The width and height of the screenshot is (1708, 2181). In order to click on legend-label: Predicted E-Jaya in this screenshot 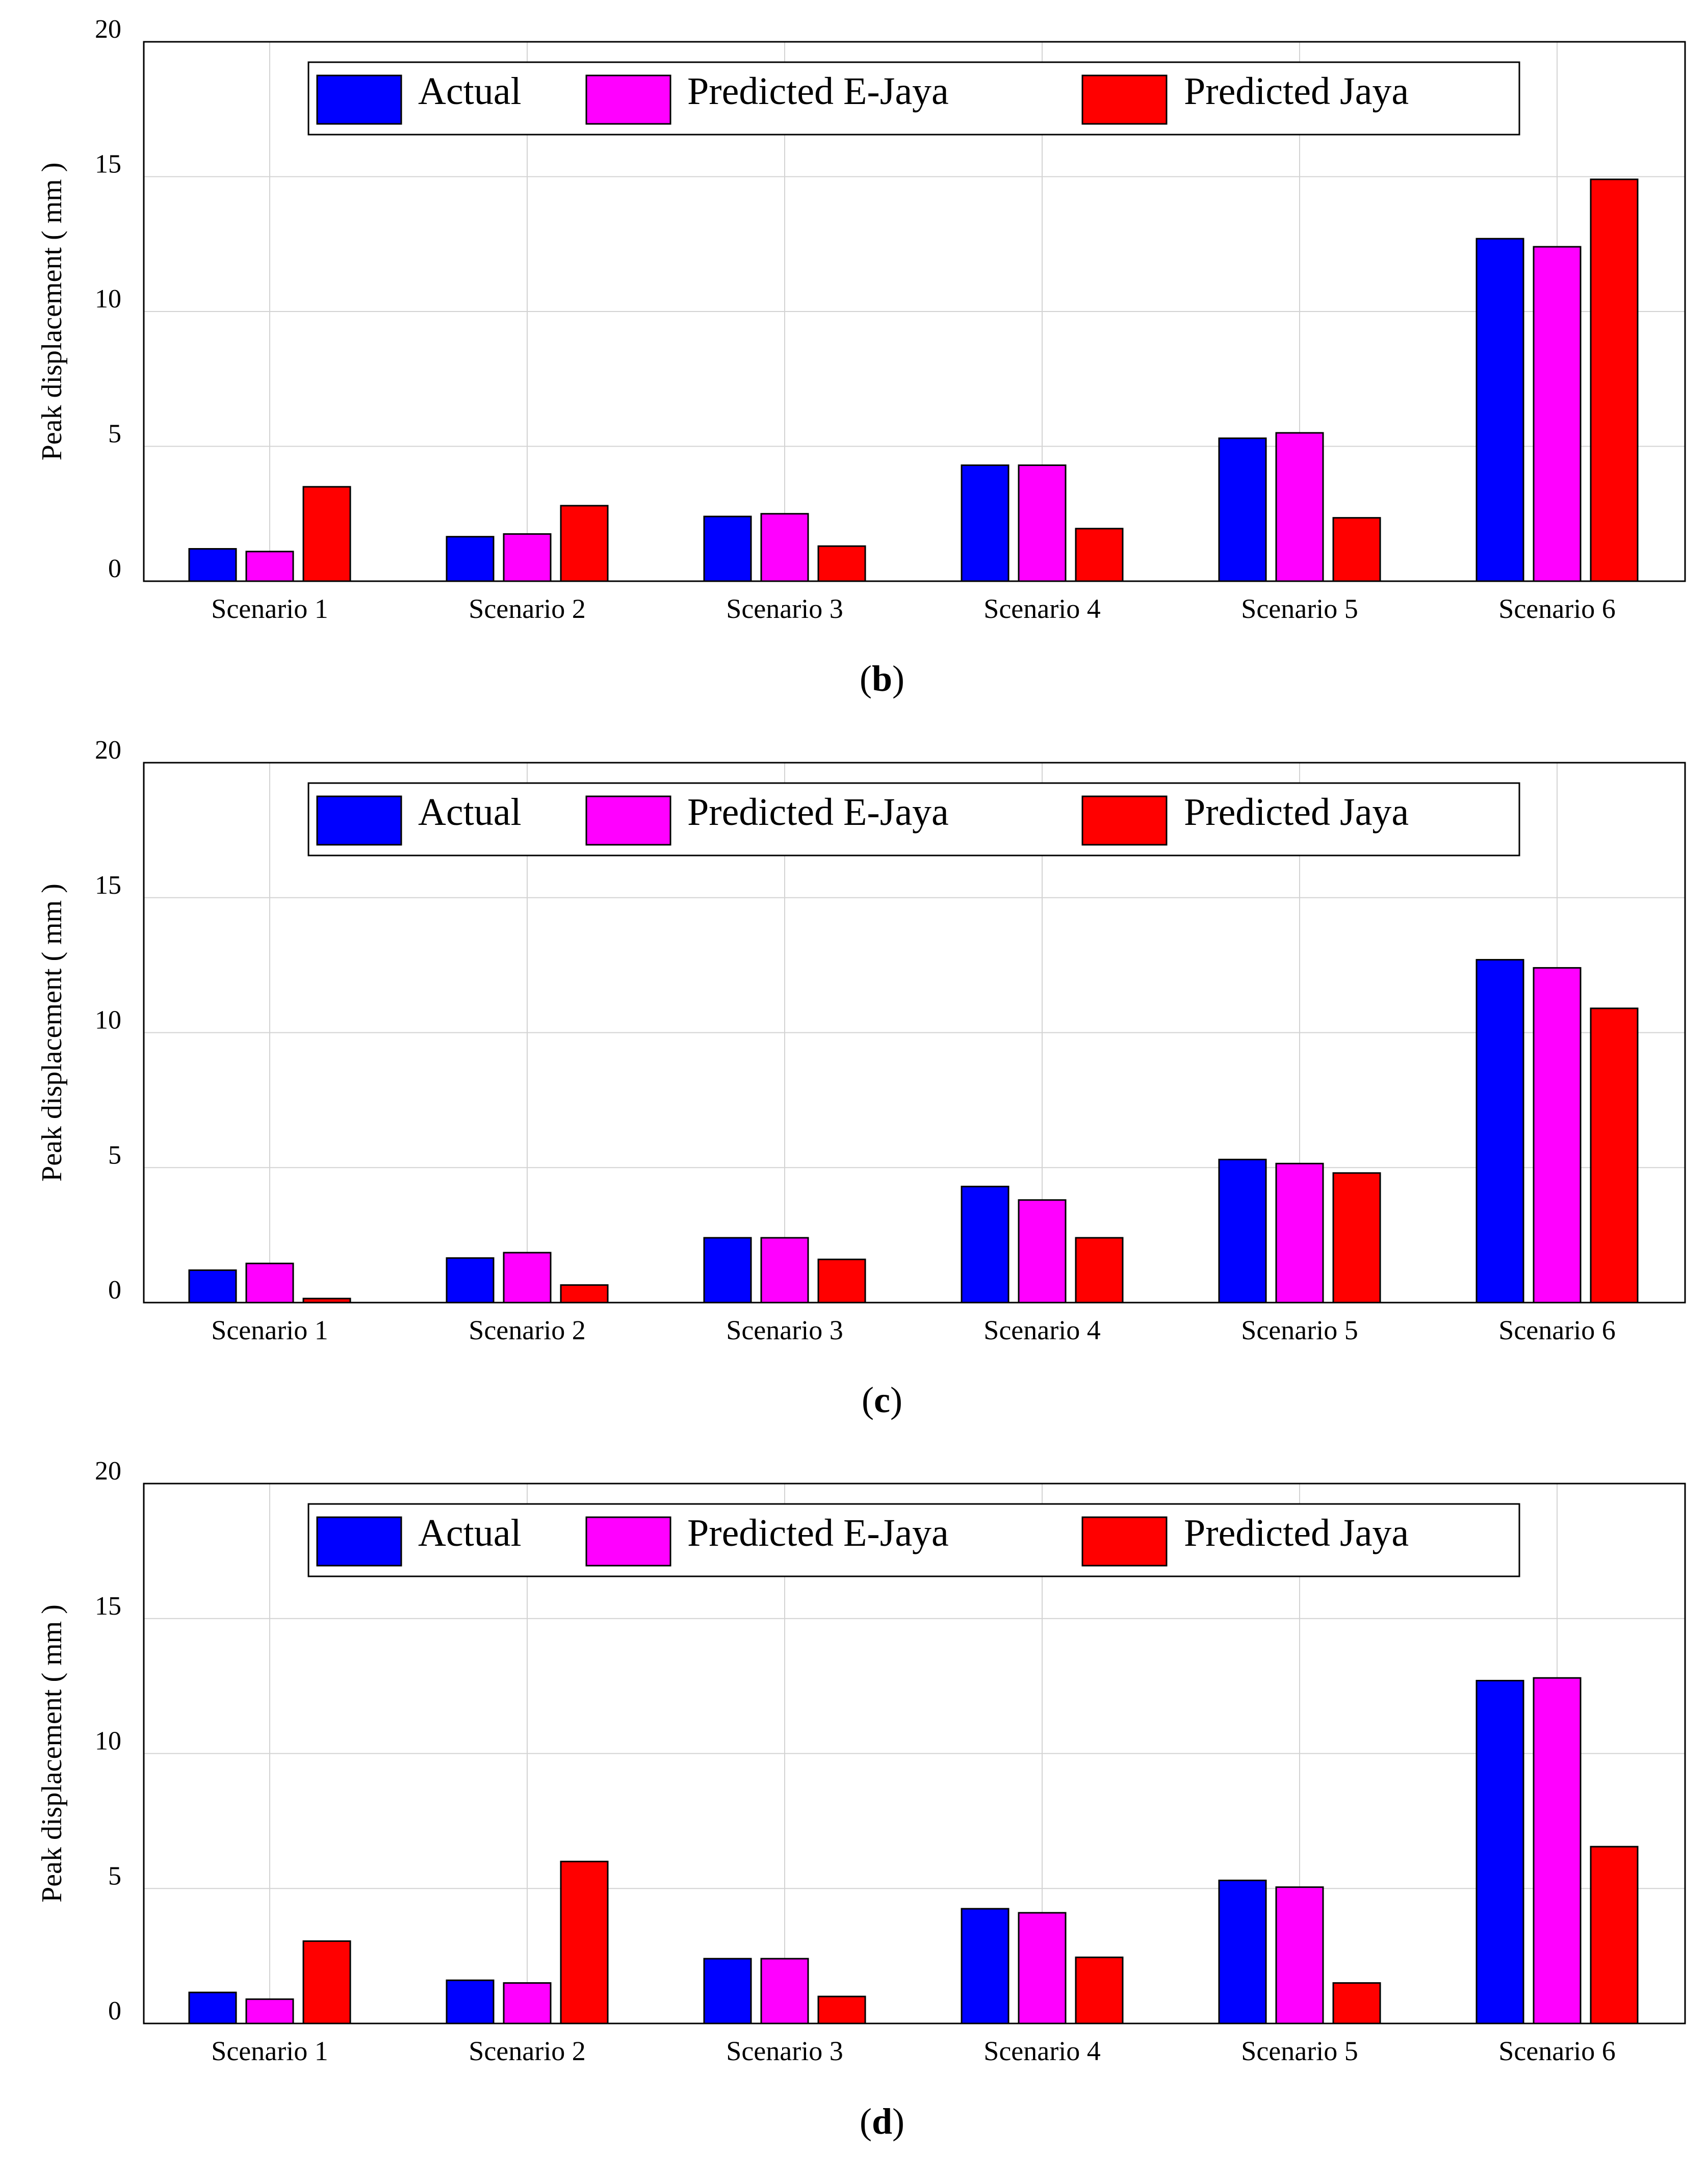, I will do `click(818, 1533)`.